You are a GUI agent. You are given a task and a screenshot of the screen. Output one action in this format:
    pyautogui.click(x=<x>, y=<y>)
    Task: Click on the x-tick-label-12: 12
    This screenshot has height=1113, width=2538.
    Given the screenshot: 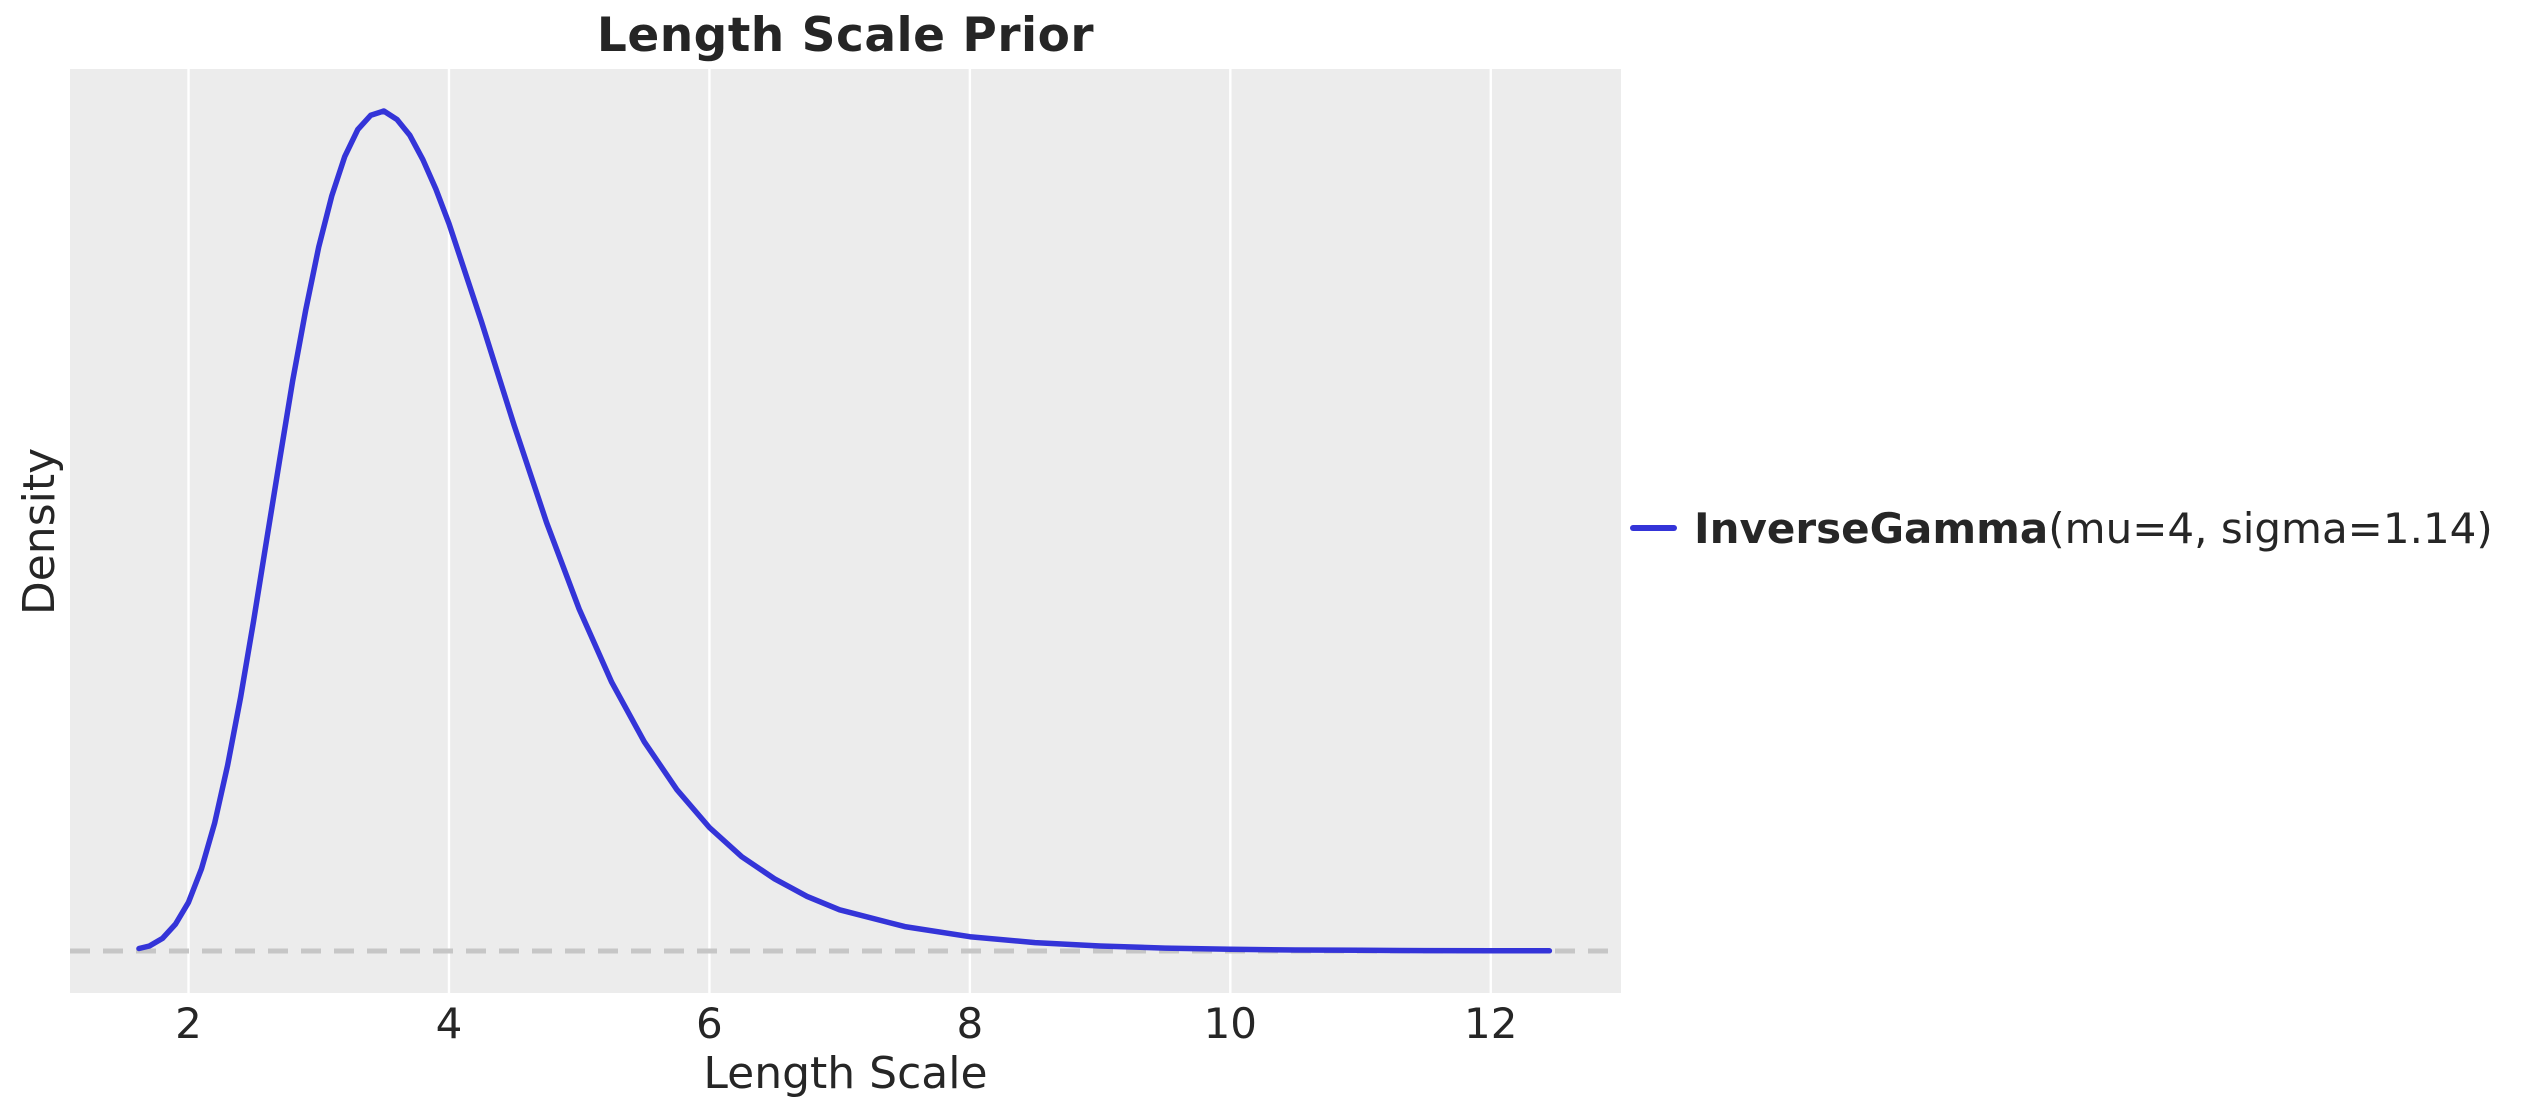 What is the action you would take?
    pyautogui.click(x=1491, y=1023)
    